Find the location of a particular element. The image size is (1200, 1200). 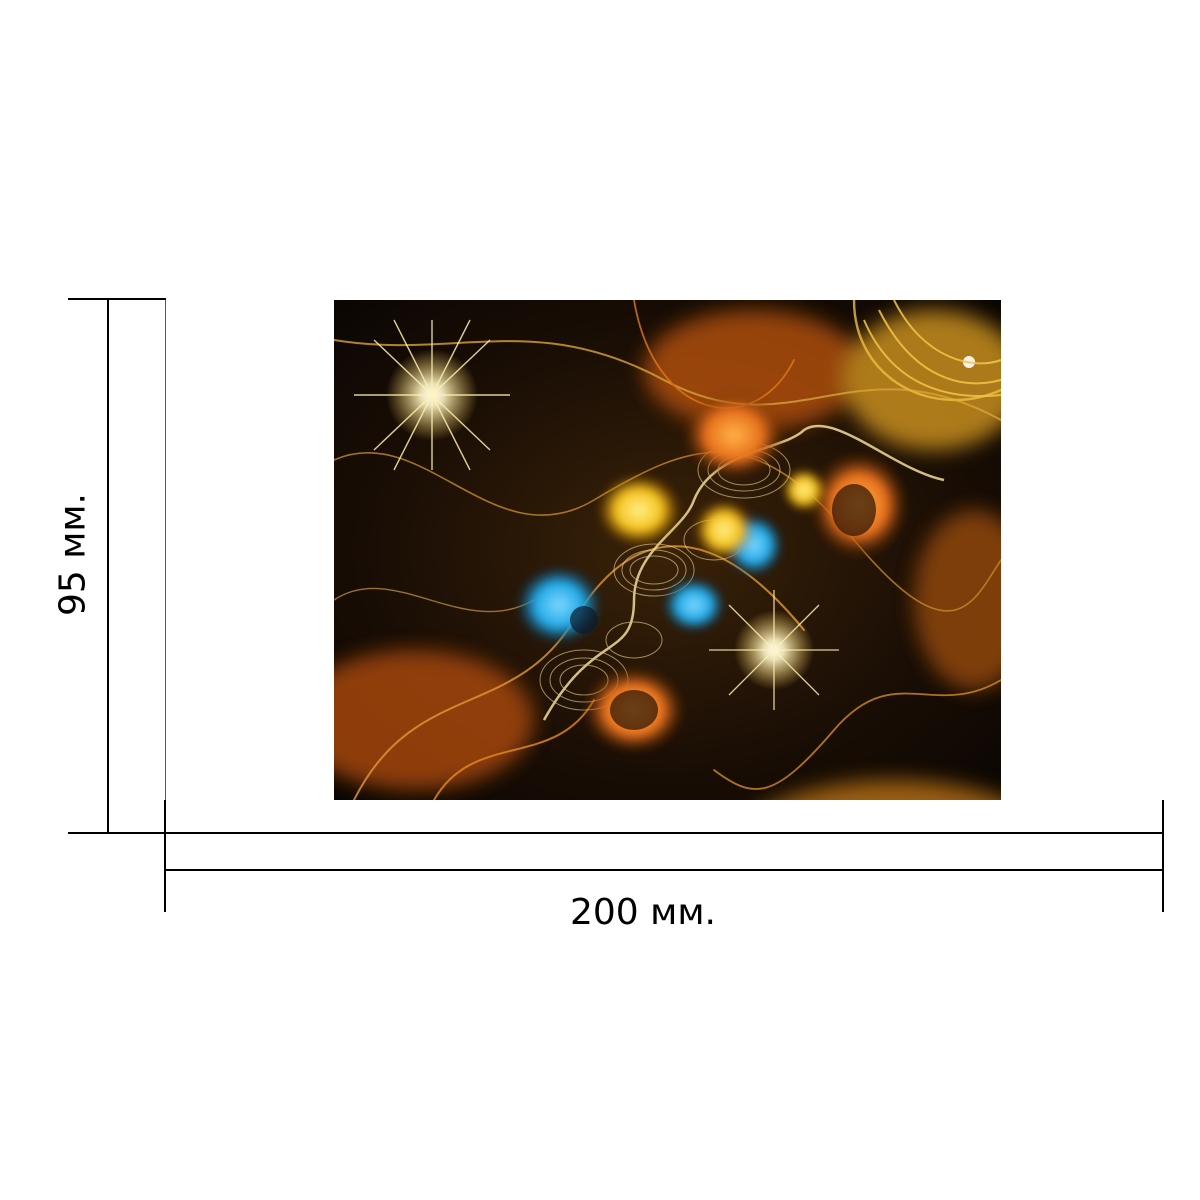

height-dimension-line is located at coordinates (108, 566).